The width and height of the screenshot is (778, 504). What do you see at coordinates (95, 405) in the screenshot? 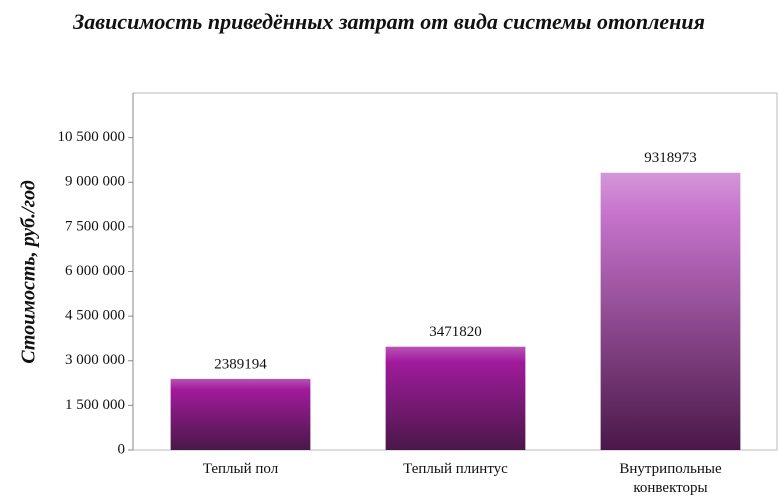
I see `y-tick-label: 1 500 000` at bounding box center [95, 405].